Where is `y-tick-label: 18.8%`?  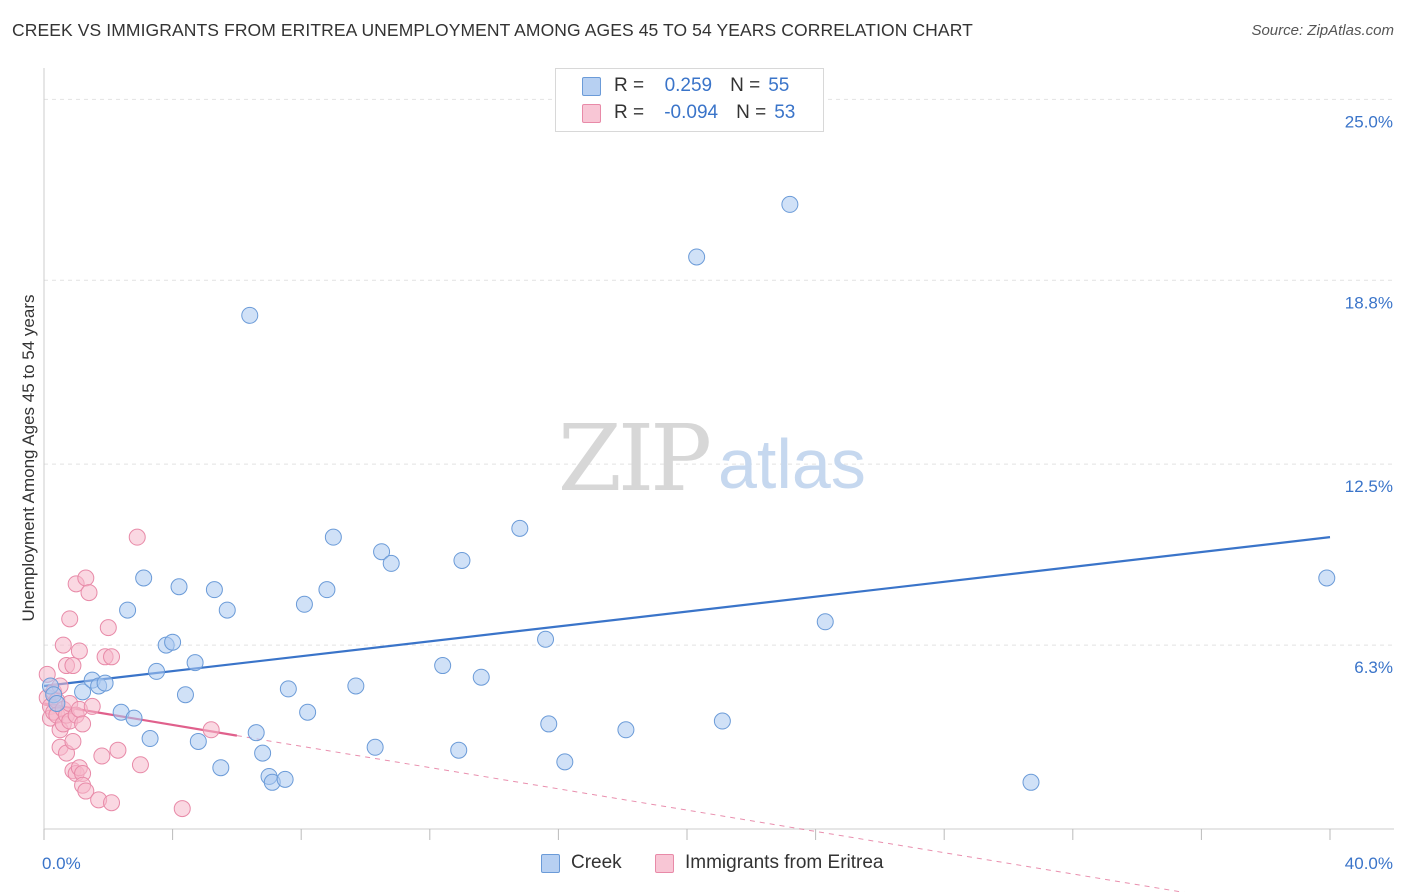 y-tick-label: 18.8% is located at coordinates (1369, 302).